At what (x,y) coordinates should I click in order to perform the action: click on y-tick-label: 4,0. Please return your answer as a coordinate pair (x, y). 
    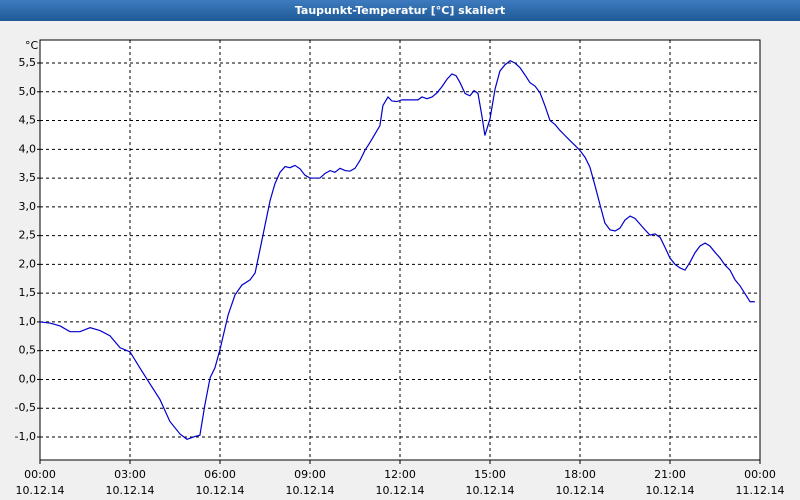
    Looking at the image, I should click on (28, 148).